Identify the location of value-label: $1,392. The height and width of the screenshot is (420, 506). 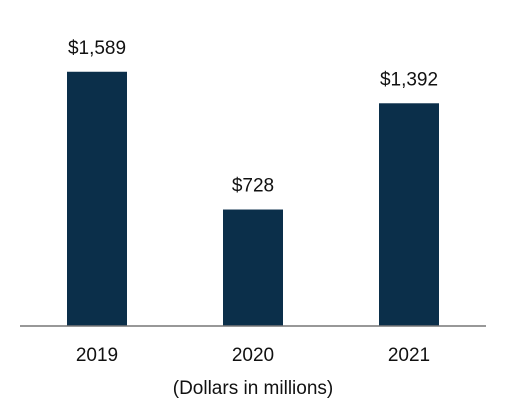
(409, 79).